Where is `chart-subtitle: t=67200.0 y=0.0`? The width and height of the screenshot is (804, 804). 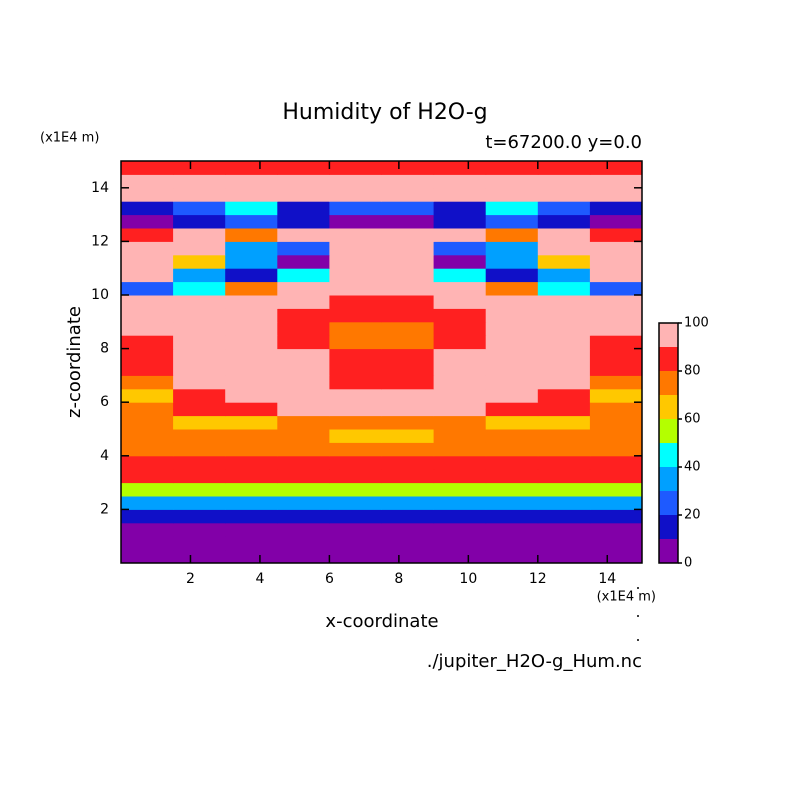
chart-subtitle: t=67200.0 y=0.0 is located at coordinates (563, 142).